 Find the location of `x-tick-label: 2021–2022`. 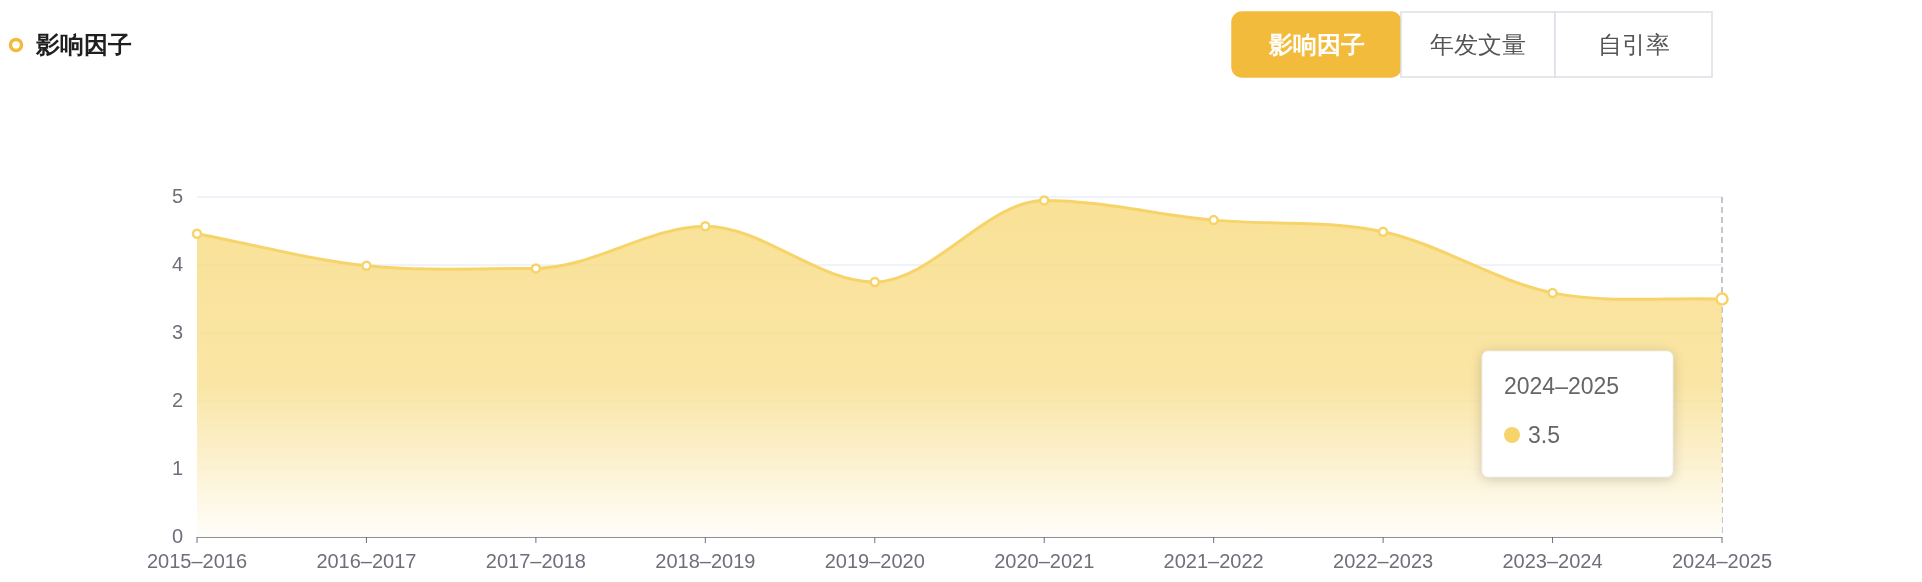

x-tick-label: 2021–2022 is located at coordinates (1213, 561).